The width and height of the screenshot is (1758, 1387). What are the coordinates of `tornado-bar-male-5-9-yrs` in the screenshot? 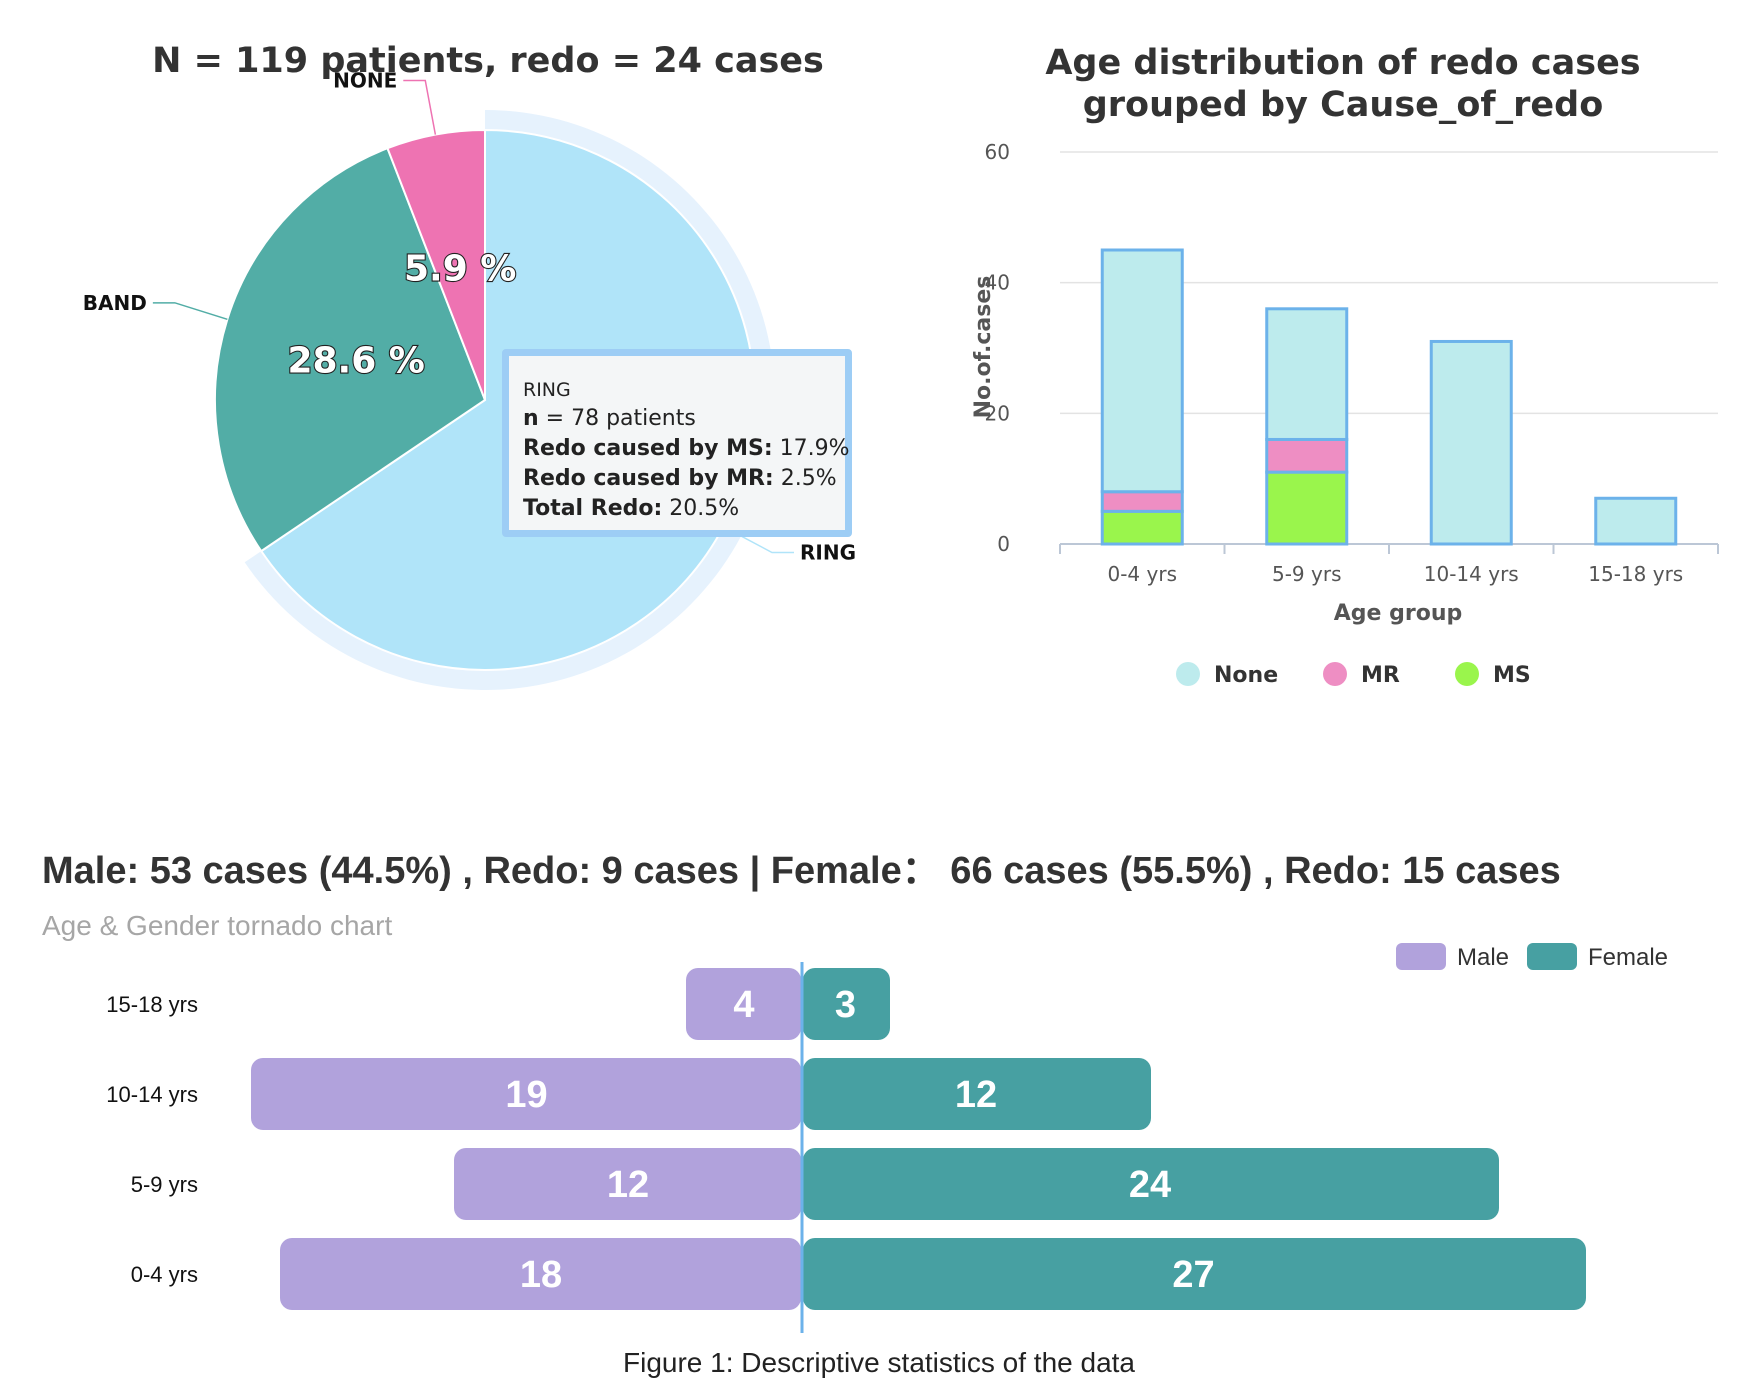 It's located at (627, 1184).